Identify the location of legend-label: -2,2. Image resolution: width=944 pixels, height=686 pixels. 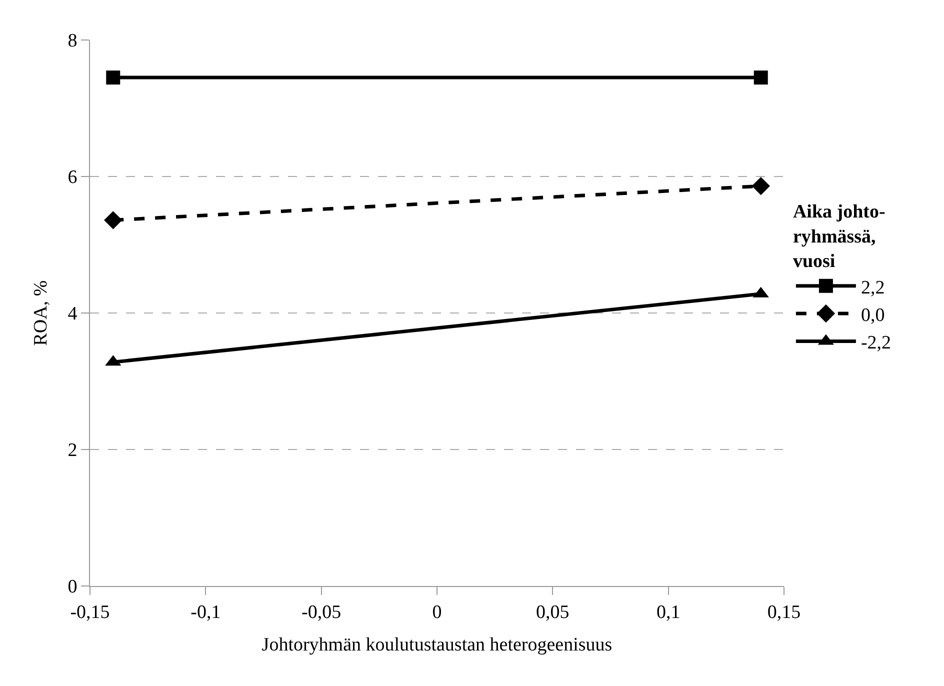
(876, 343).